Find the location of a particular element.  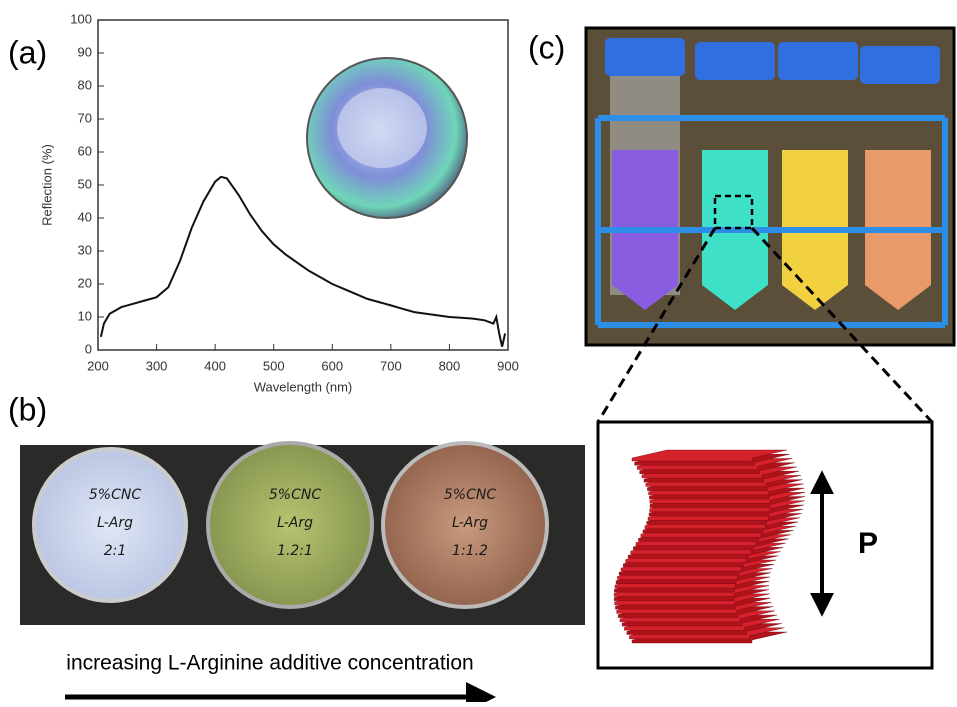

rack is located at coordinates (771, 221).